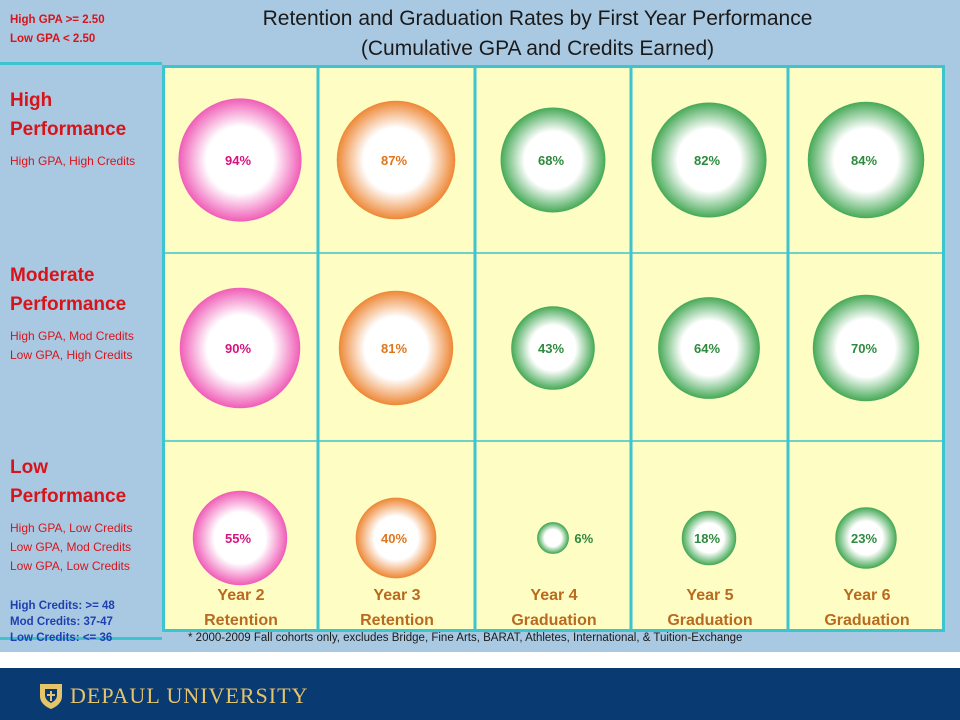 The height and width of the screenshot is (720, 960). I want to click on bubble-r2-c2, so click(553, 538).